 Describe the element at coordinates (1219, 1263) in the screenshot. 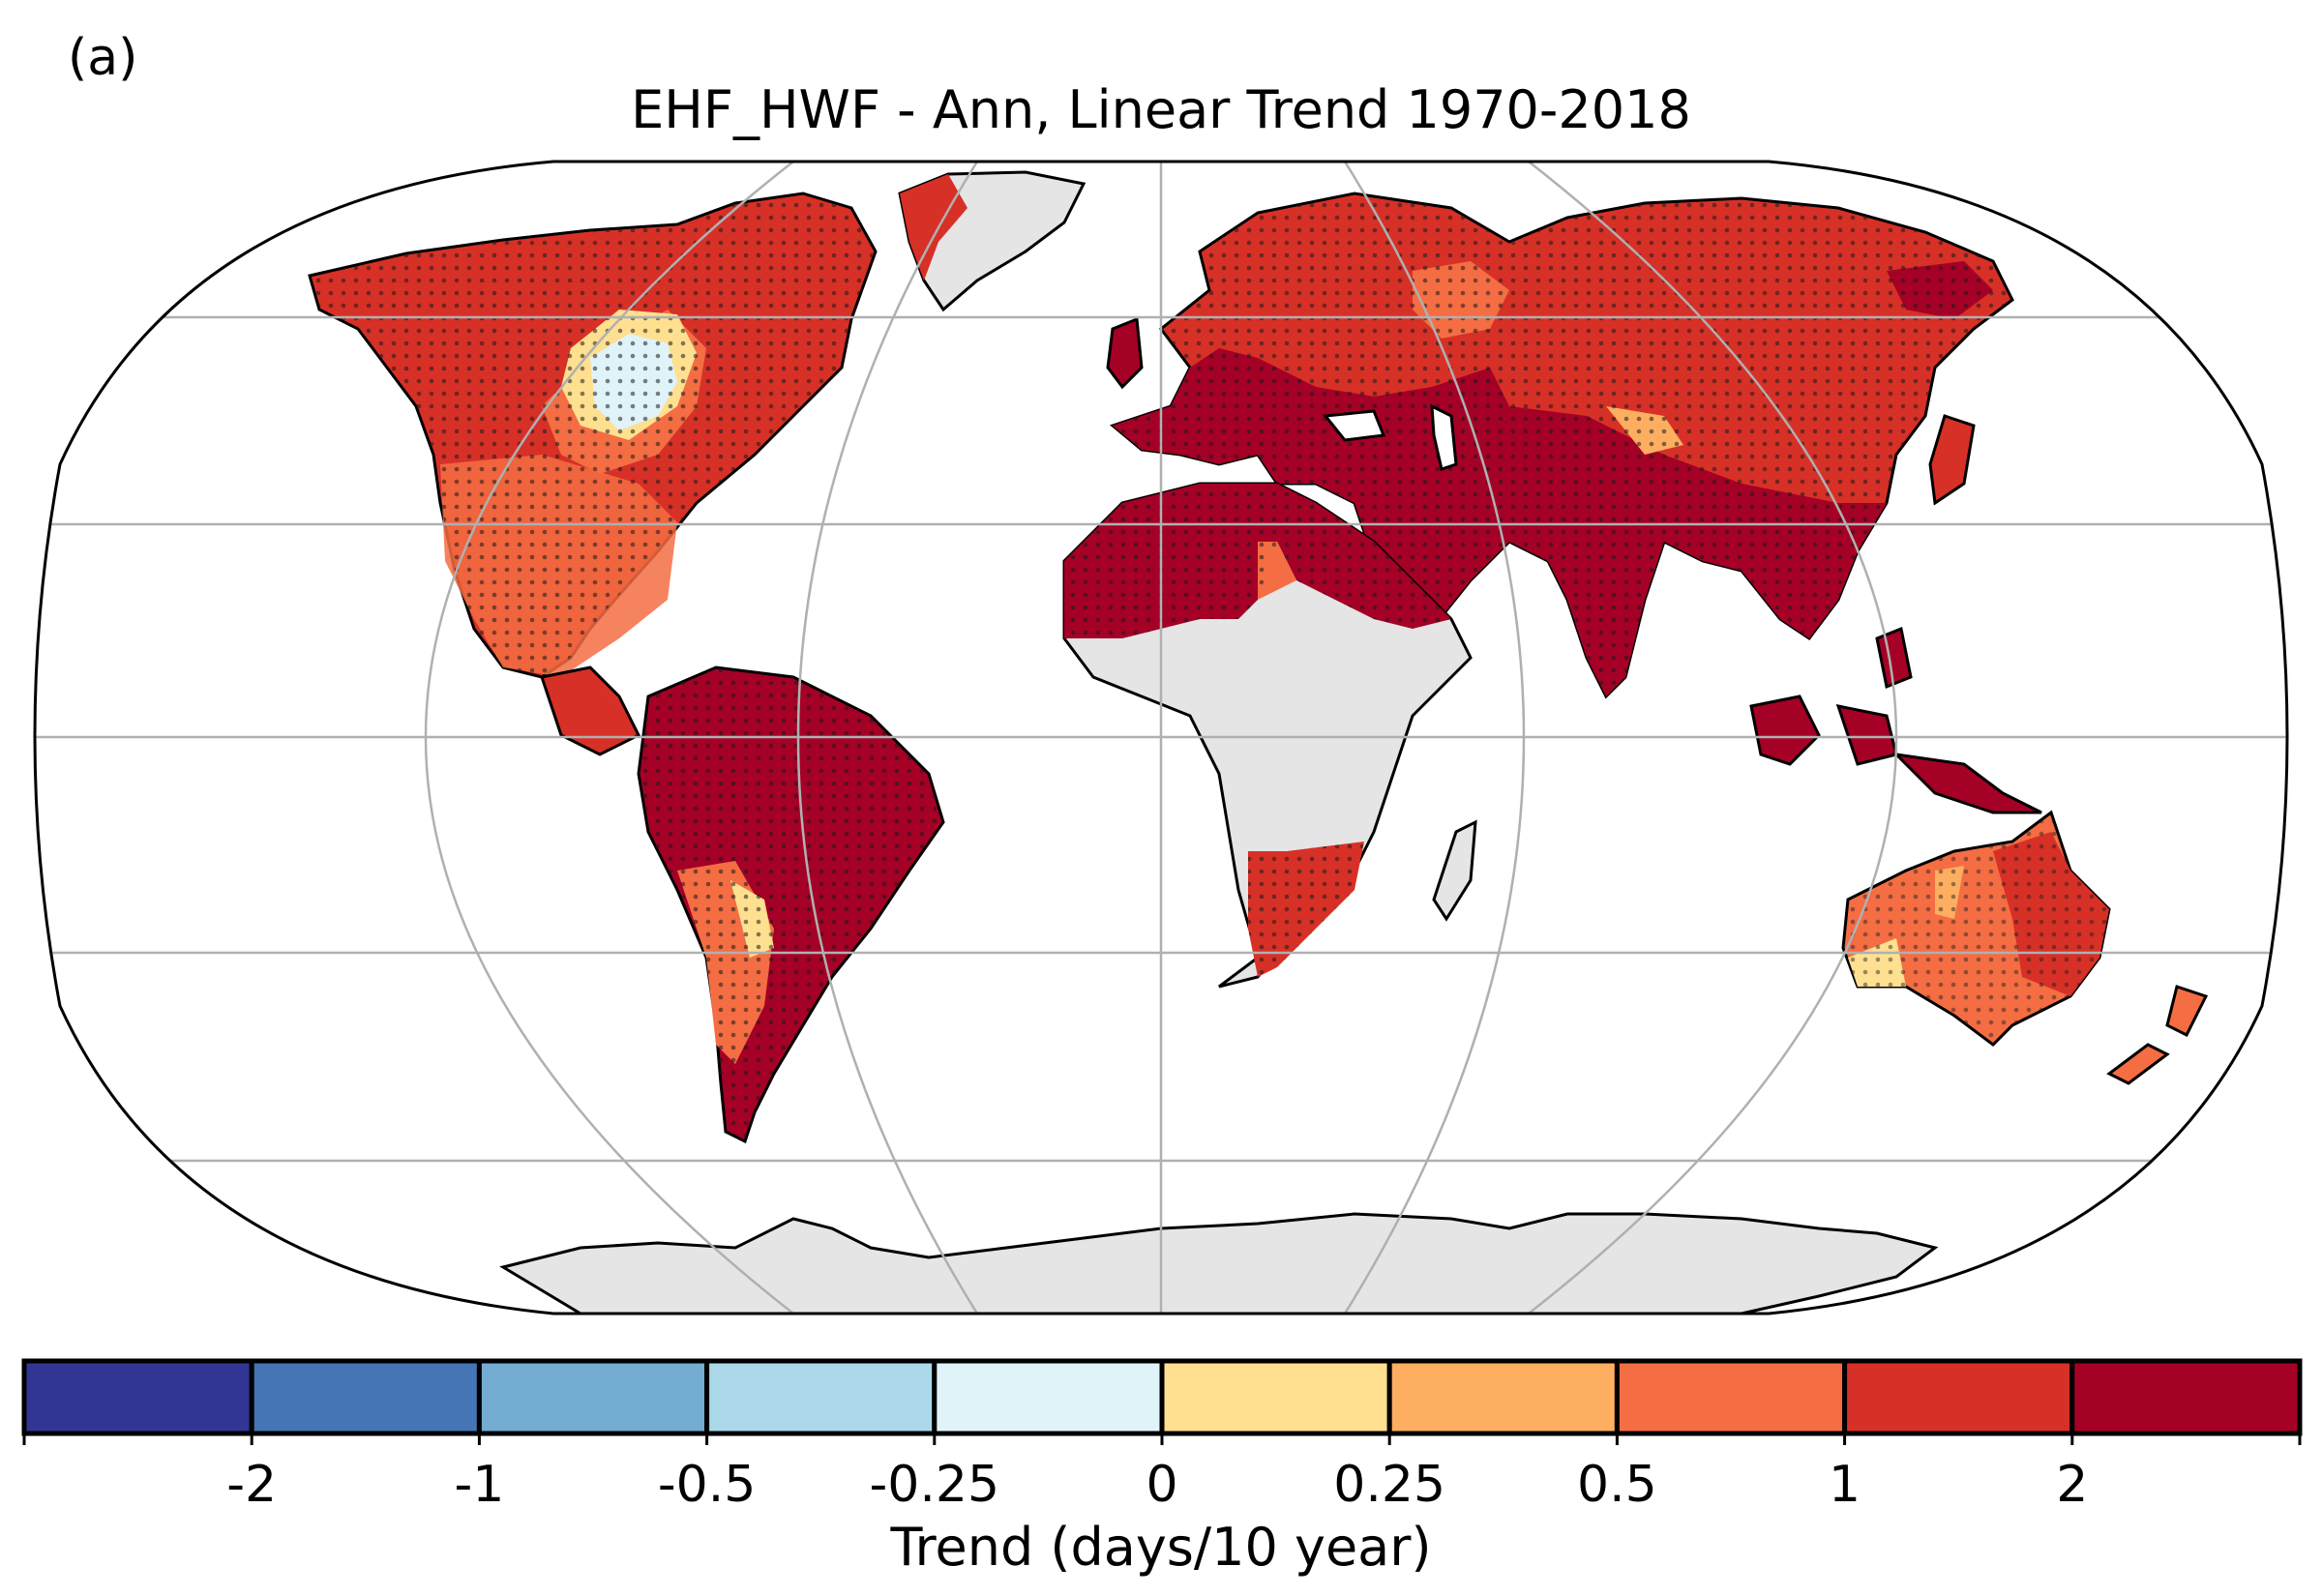

I see `region-antarctica` at that location.